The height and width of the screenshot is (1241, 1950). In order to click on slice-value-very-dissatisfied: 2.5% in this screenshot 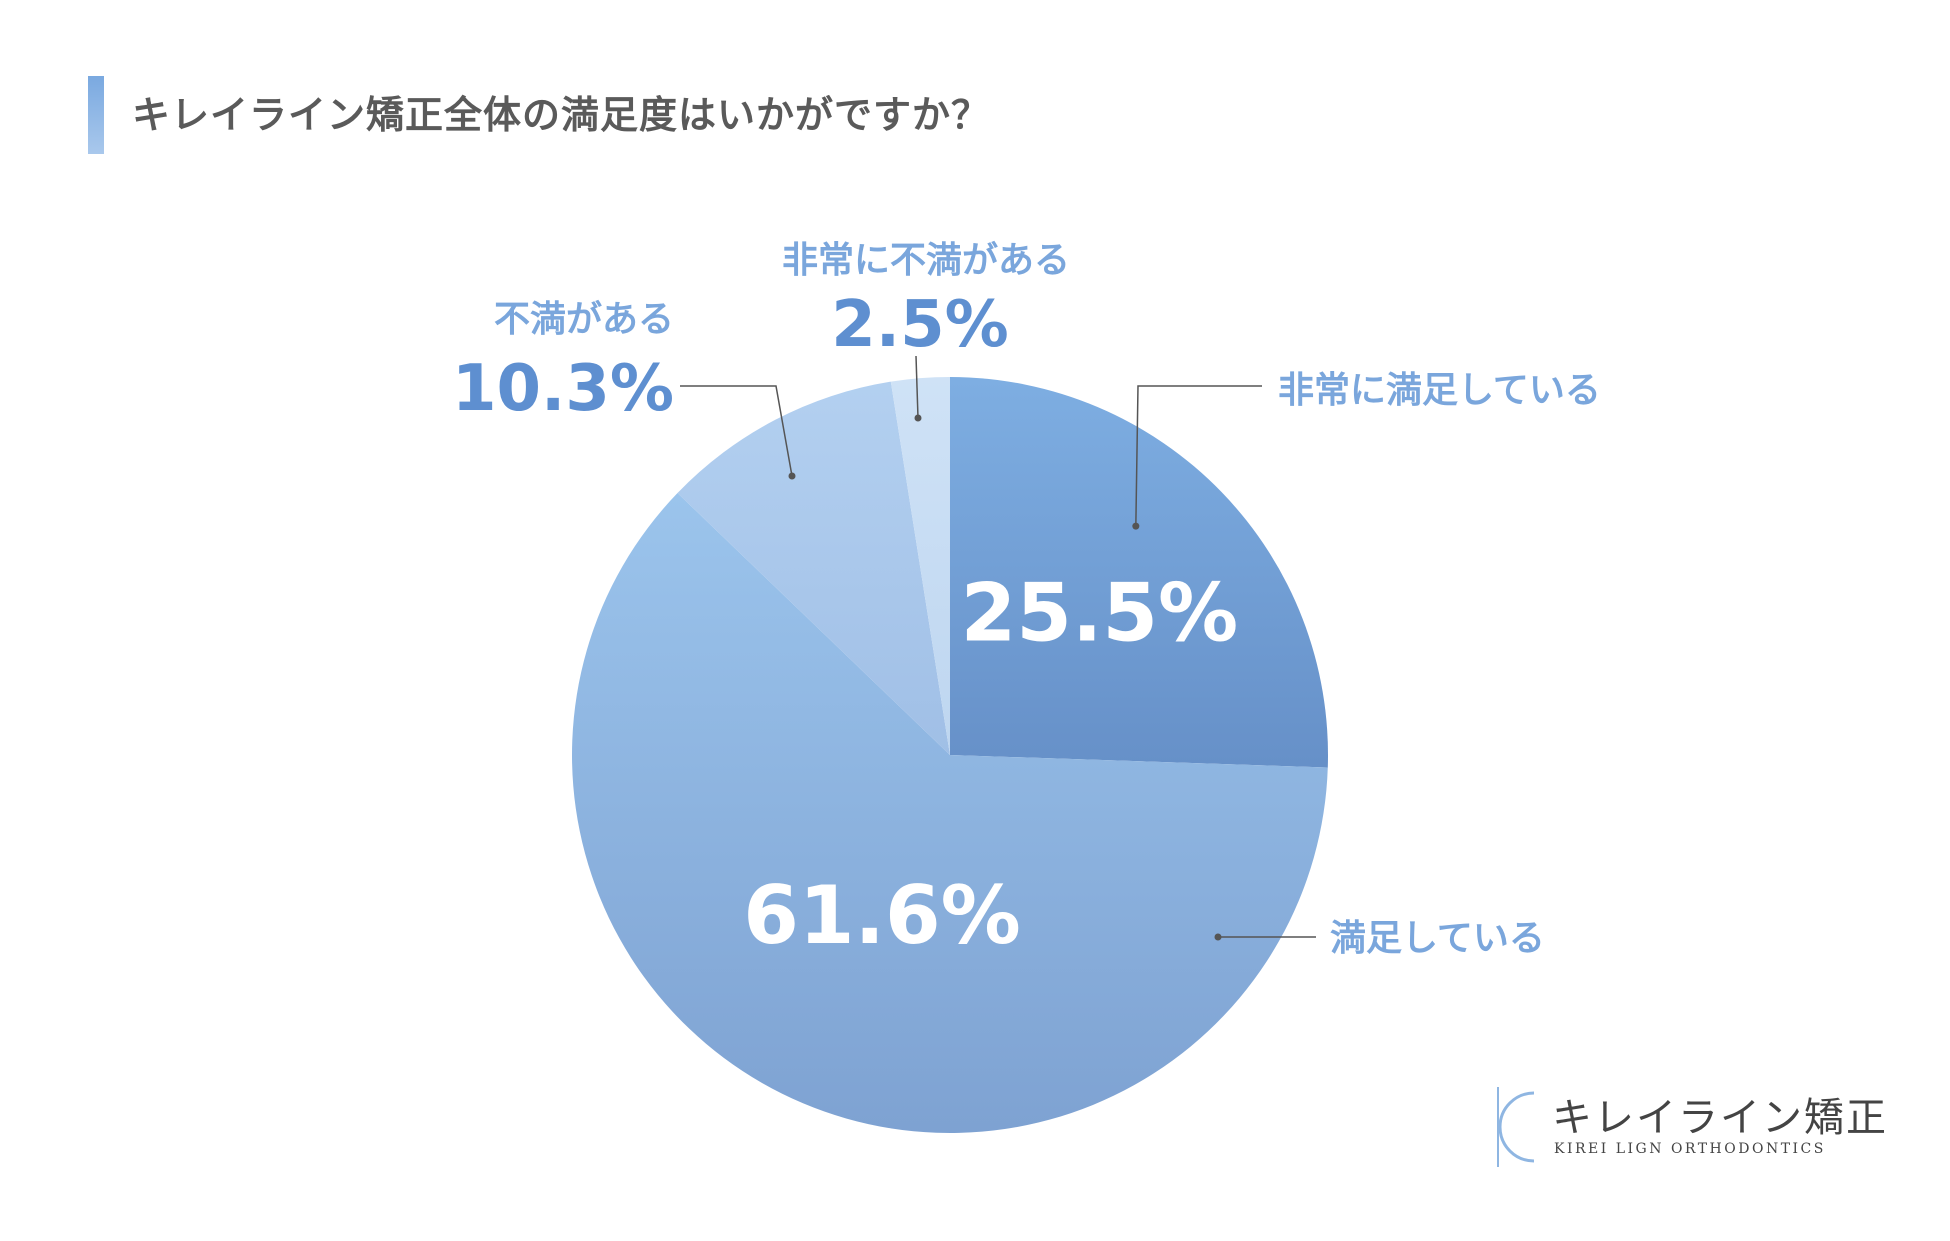, I will do `click(920, 325)`.